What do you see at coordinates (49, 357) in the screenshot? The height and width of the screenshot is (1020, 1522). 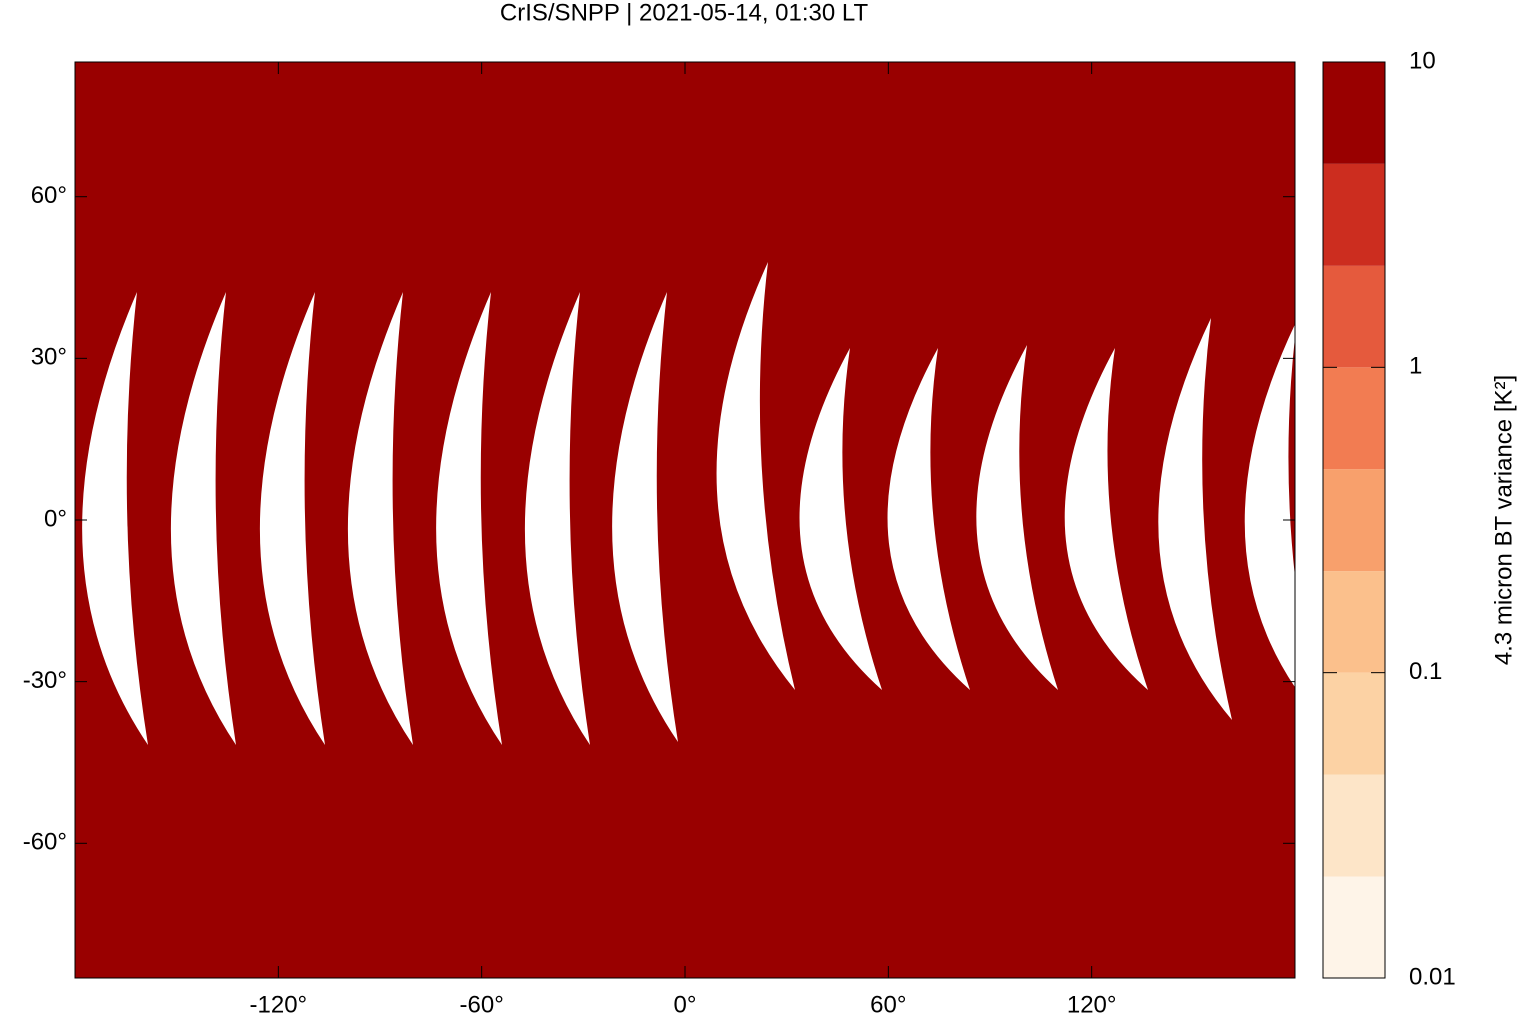 I see `y-tick-label: 30°` at bounding box center [49, 357].